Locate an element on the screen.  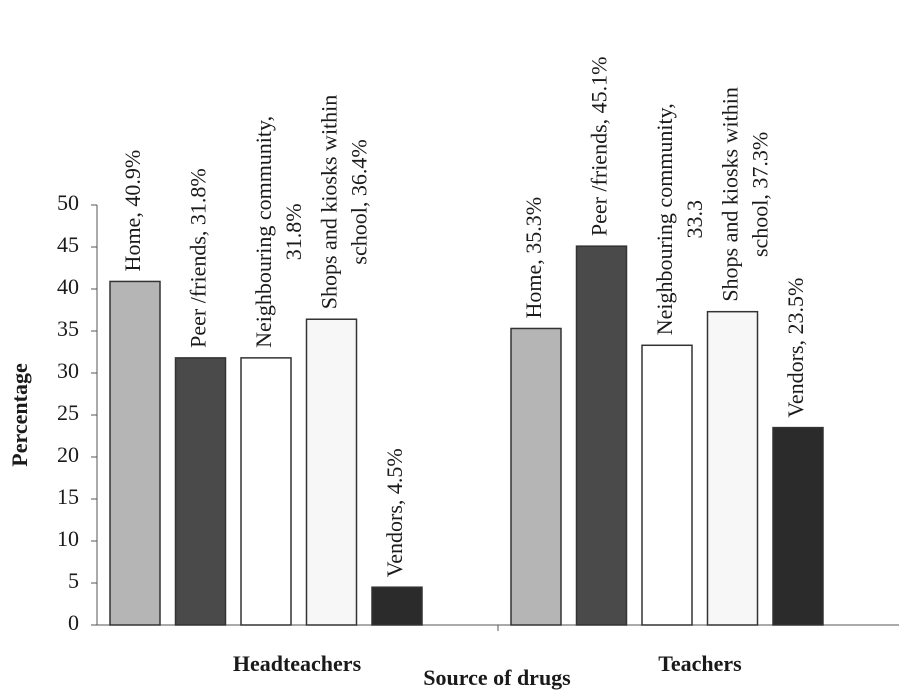
y-tick-label: 0 is located at coordinates (73, 622).